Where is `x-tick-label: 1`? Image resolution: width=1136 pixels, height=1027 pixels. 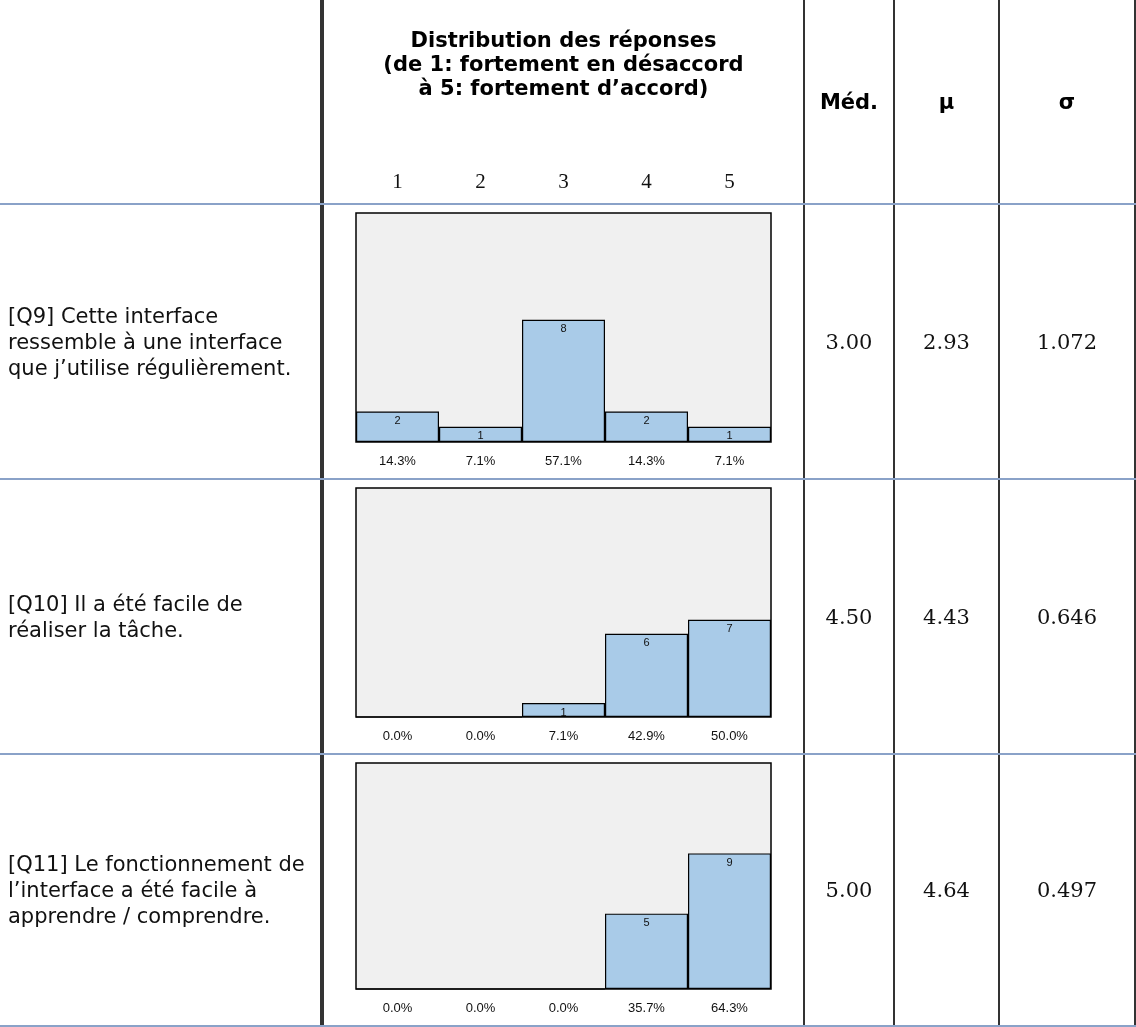
x-tick-label: 1 is located at coordinates (397, 180).